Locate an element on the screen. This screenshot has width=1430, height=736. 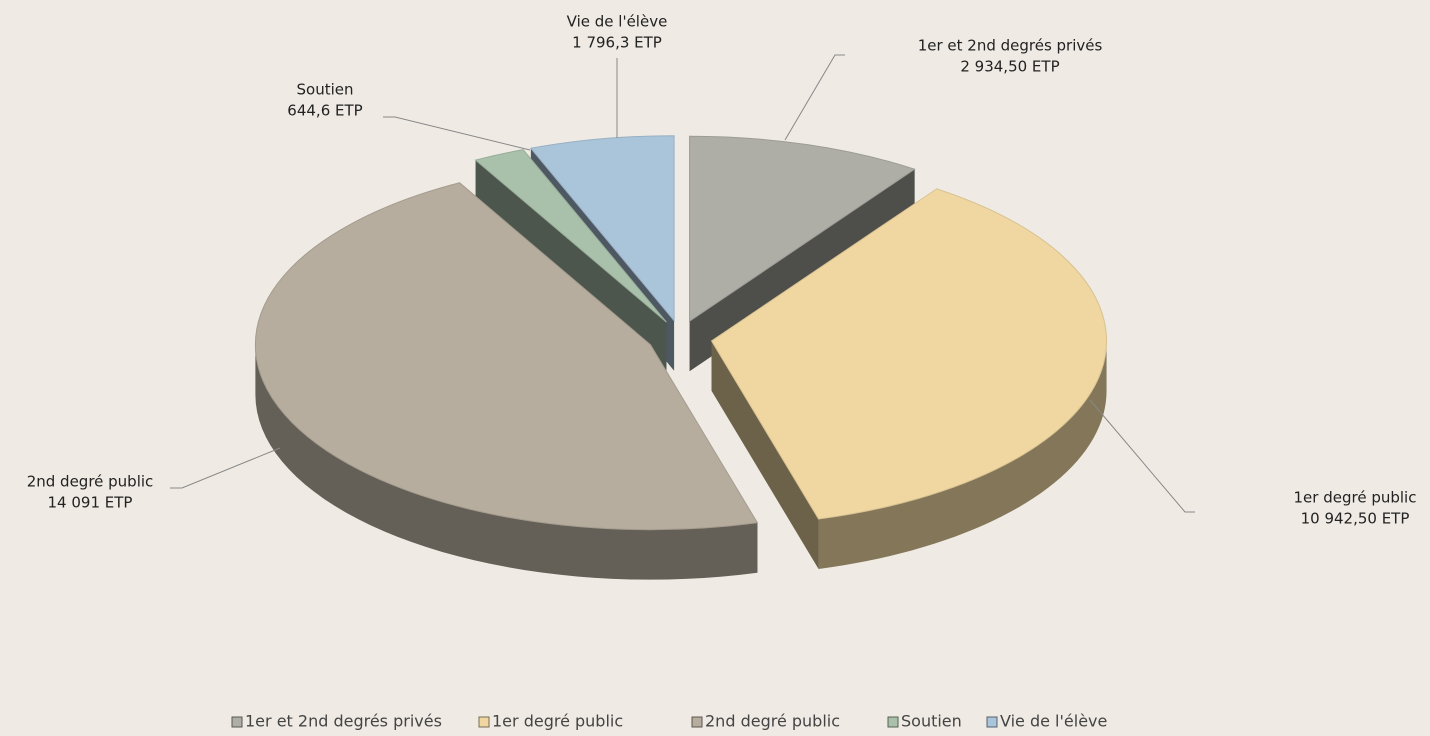
data-label-value: 2 934,50 ETP is located at coordinates (1009, 67).